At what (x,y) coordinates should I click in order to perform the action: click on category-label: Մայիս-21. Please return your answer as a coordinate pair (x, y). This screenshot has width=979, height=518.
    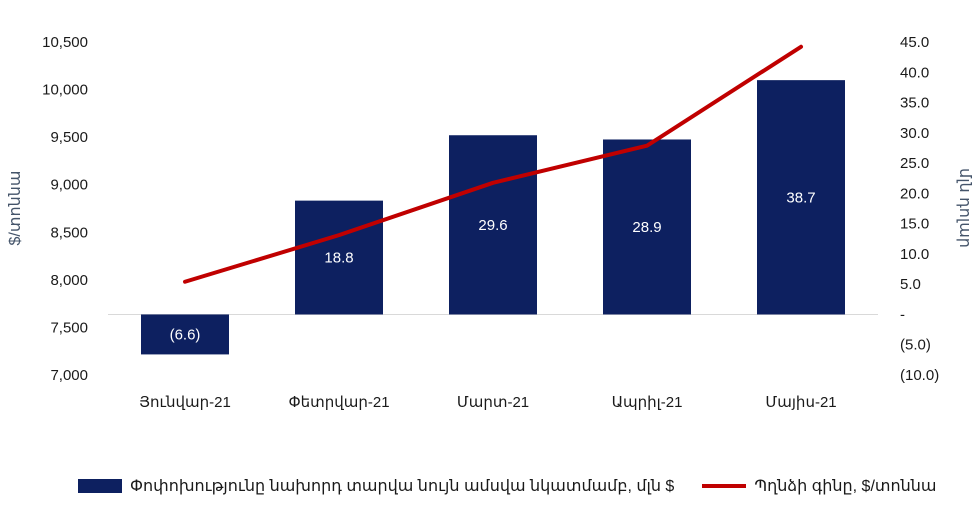
    Looking at the image, I should click on (800, 402).